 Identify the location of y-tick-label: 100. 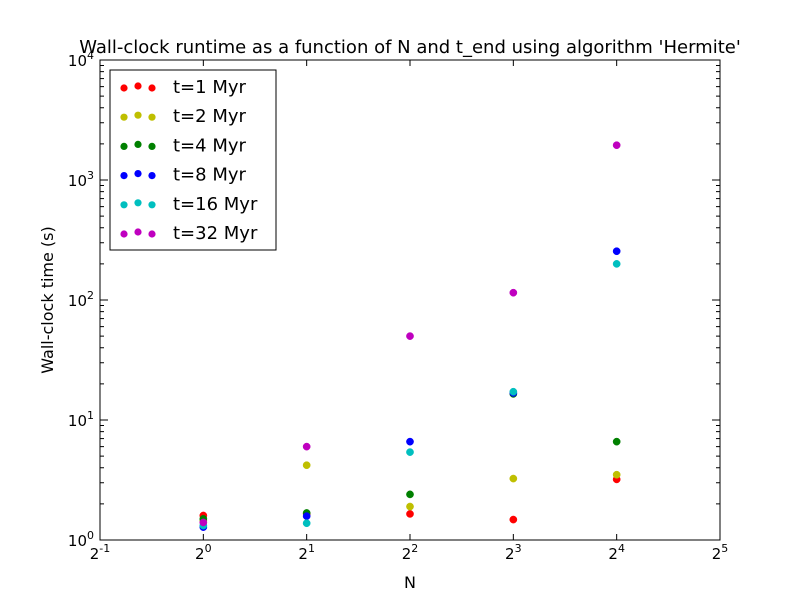
(81, 539).